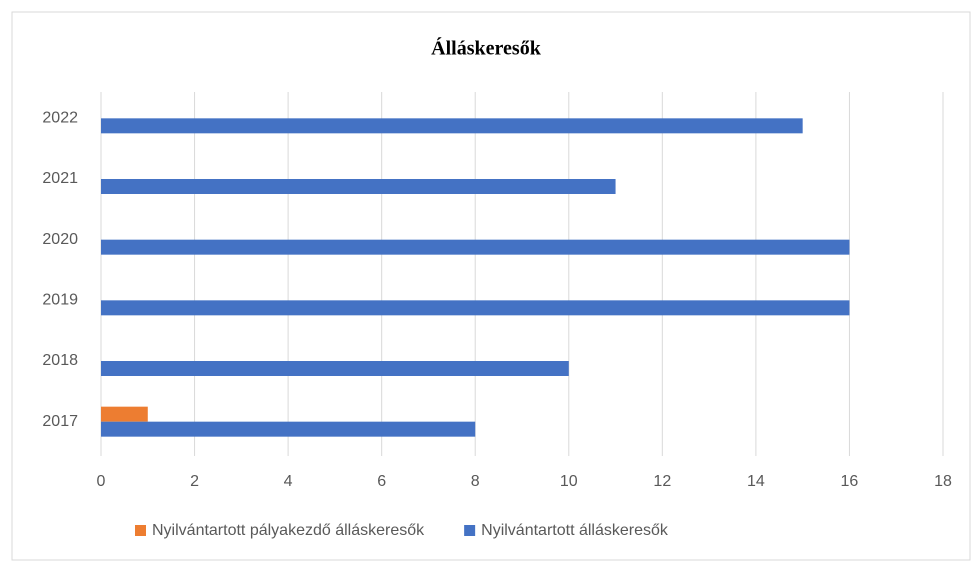 Image resolution: width=973 pixels, height=562 pixels. What do you see at coordinates (475, 481) in the screenshot?
I see `x-tick-label: 8` at bounding box center [475, 481].